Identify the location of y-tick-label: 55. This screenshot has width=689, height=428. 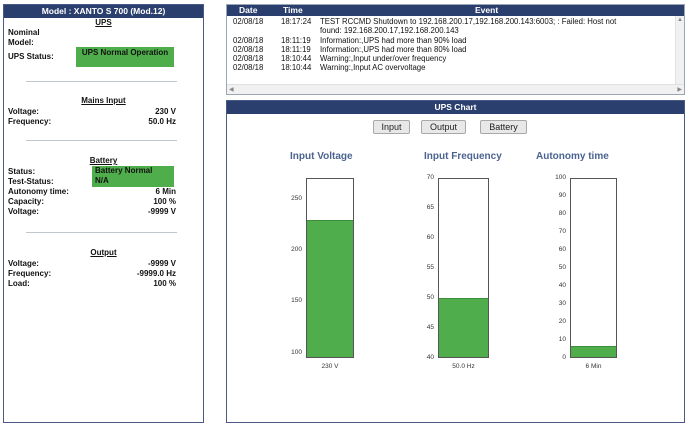
(430, 267).